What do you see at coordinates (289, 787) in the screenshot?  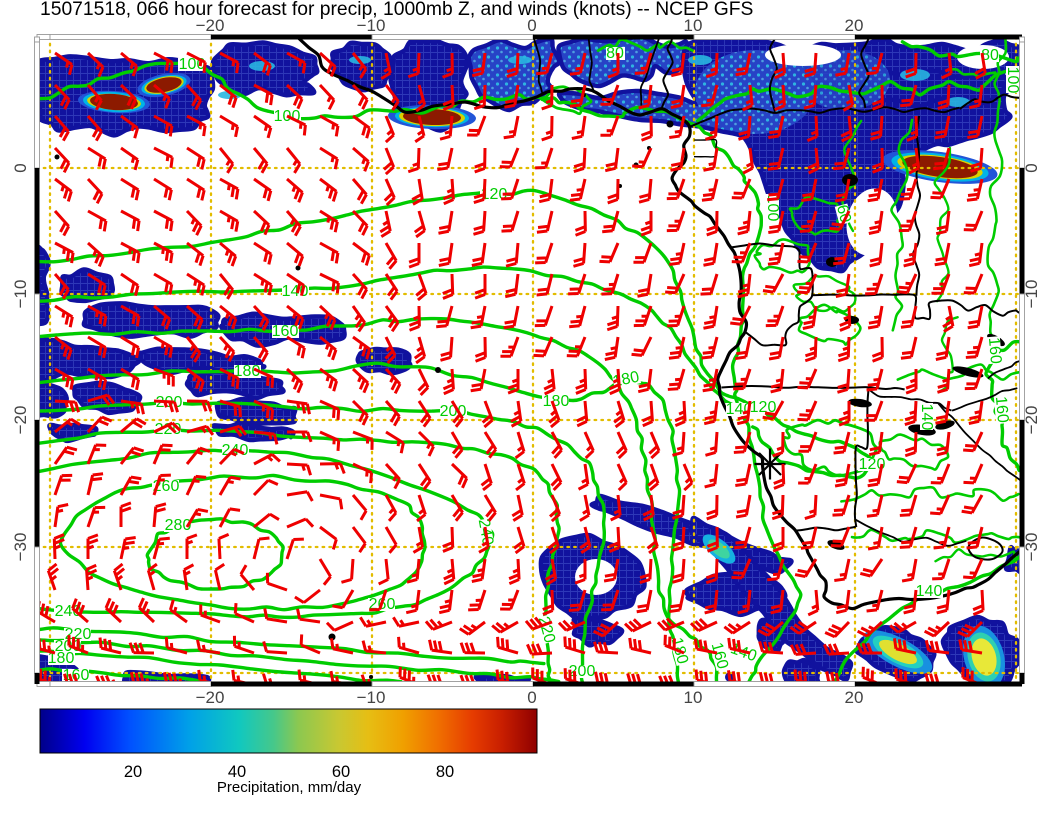 I see `svg-text: Precipitation, mm/day` at bounding box center [289, 787].